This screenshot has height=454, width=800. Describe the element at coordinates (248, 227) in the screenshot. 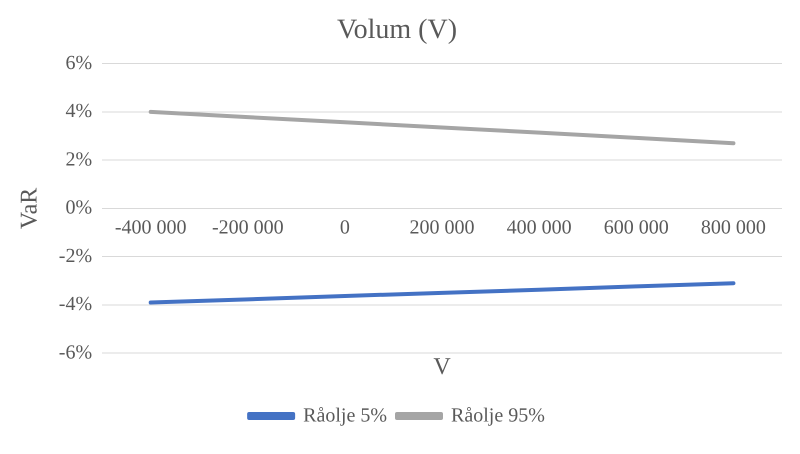

I see `x-tick-label: -200 000` at that location.